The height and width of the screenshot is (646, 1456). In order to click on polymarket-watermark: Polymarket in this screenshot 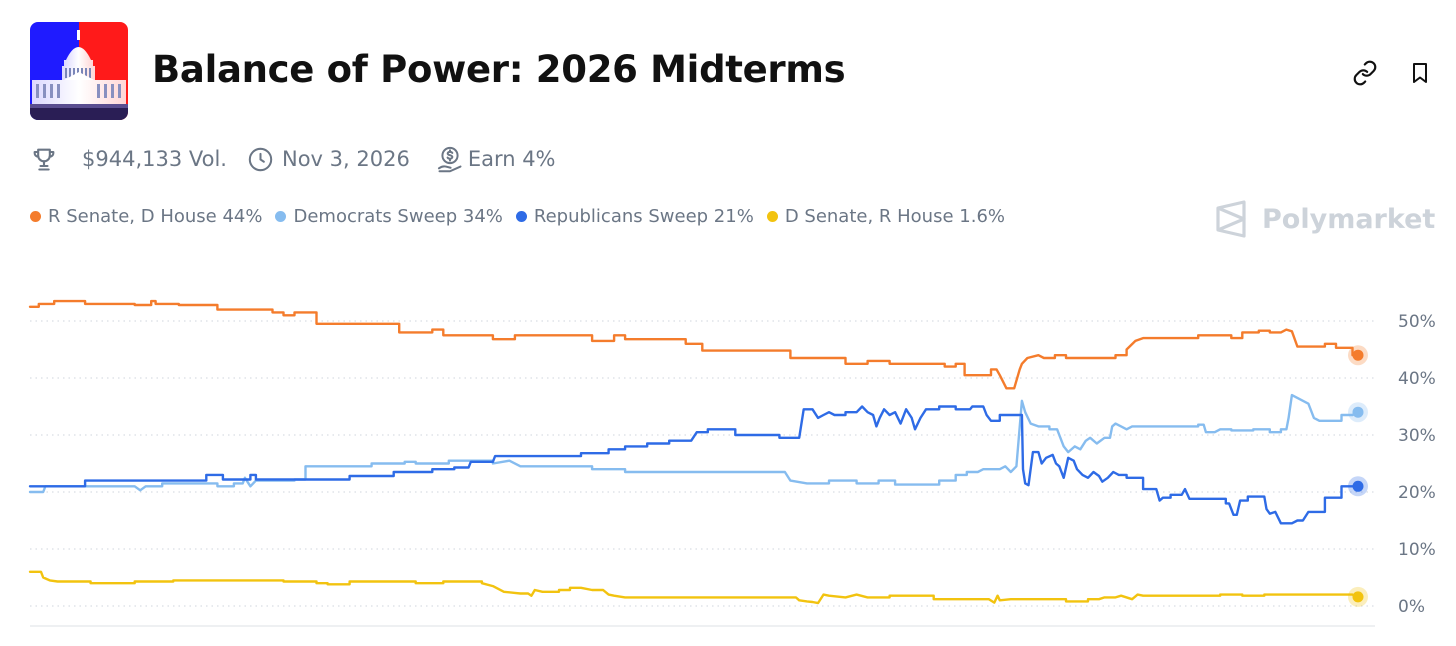, I will do `click(1324, 219)`.